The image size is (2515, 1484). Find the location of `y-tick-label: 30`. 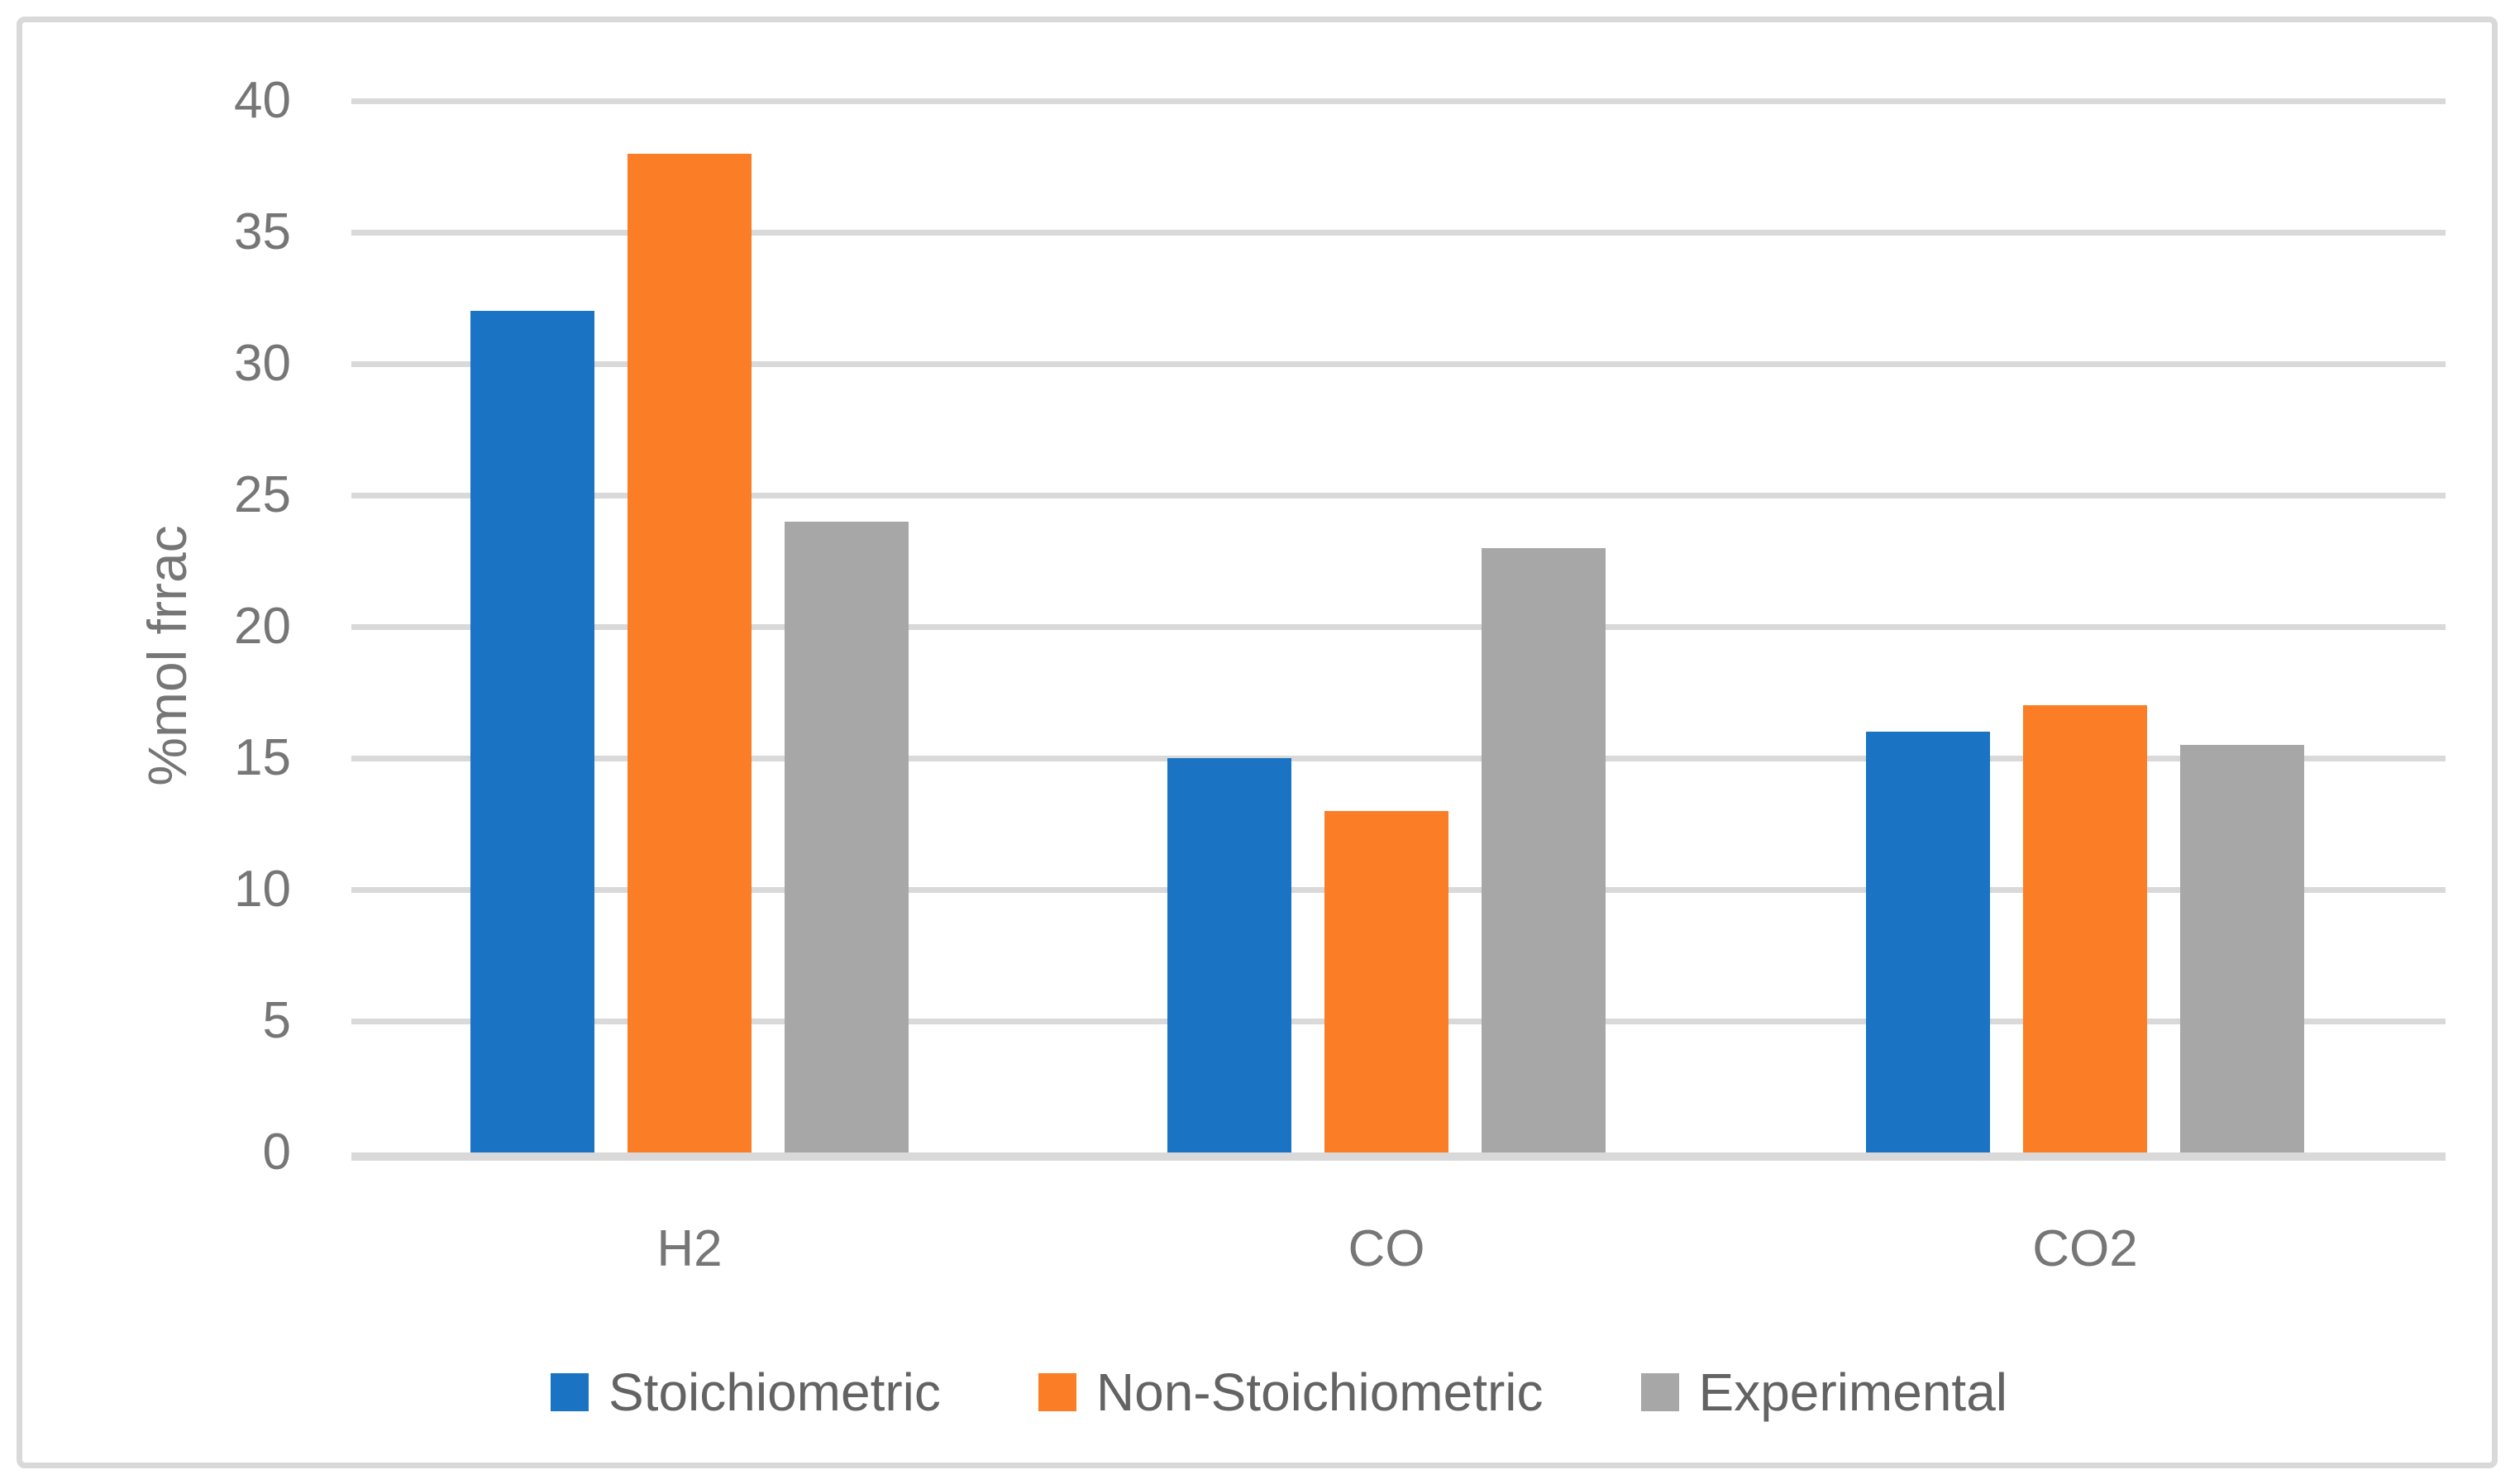

y-tick-label: 30 is located at coordinates (262, 364).